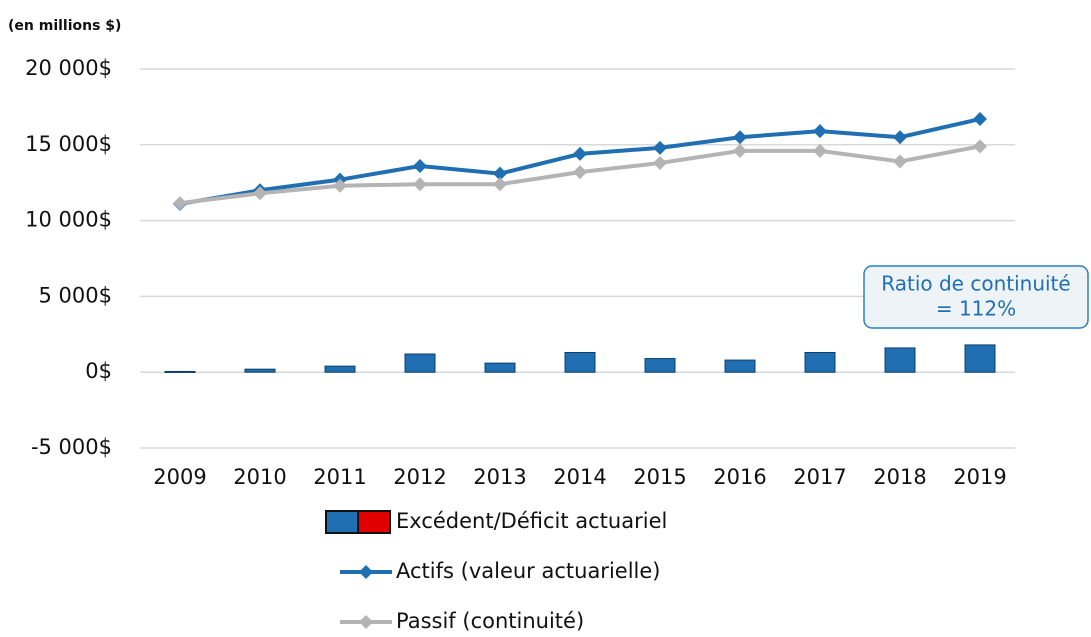 Image resolution: width=1091 pixels, height=637 pixels. I want to click on x-tick-label: 2019, so click(979, 477).